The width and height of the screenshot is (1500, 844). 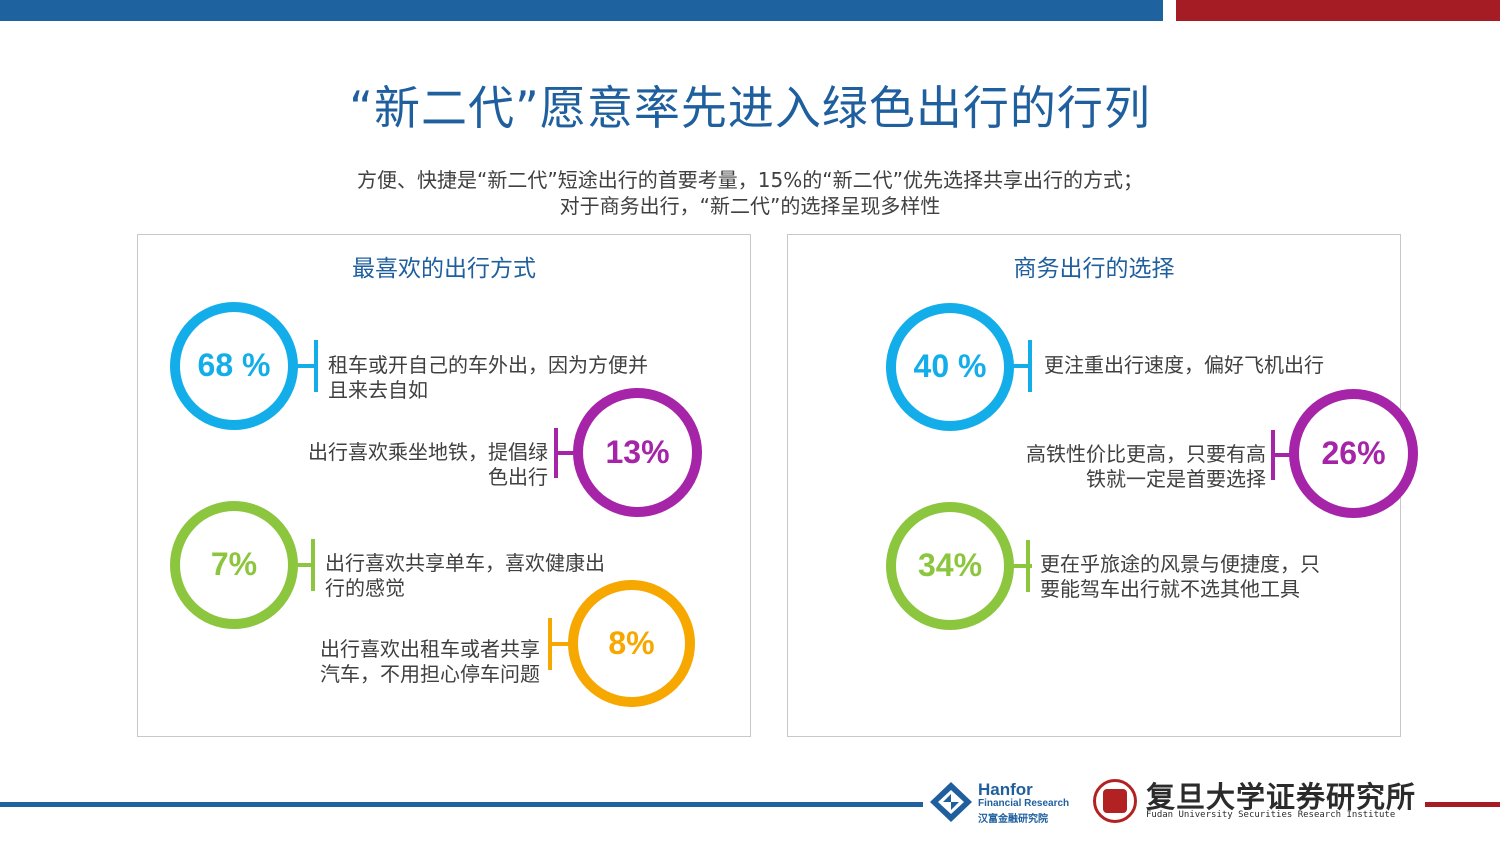 I want to click on hanfor-logo: Hanfor Financial Research 汉富金融研究院, so click(x=1004, y=802).